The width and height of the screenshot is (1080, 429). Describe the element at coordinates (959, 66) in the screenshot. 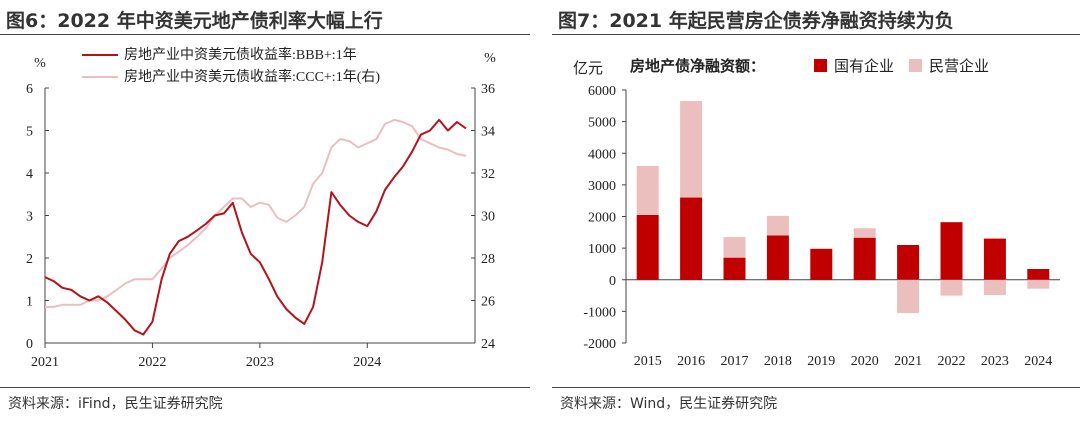

I see `legend-label: 民营企业` at that location.